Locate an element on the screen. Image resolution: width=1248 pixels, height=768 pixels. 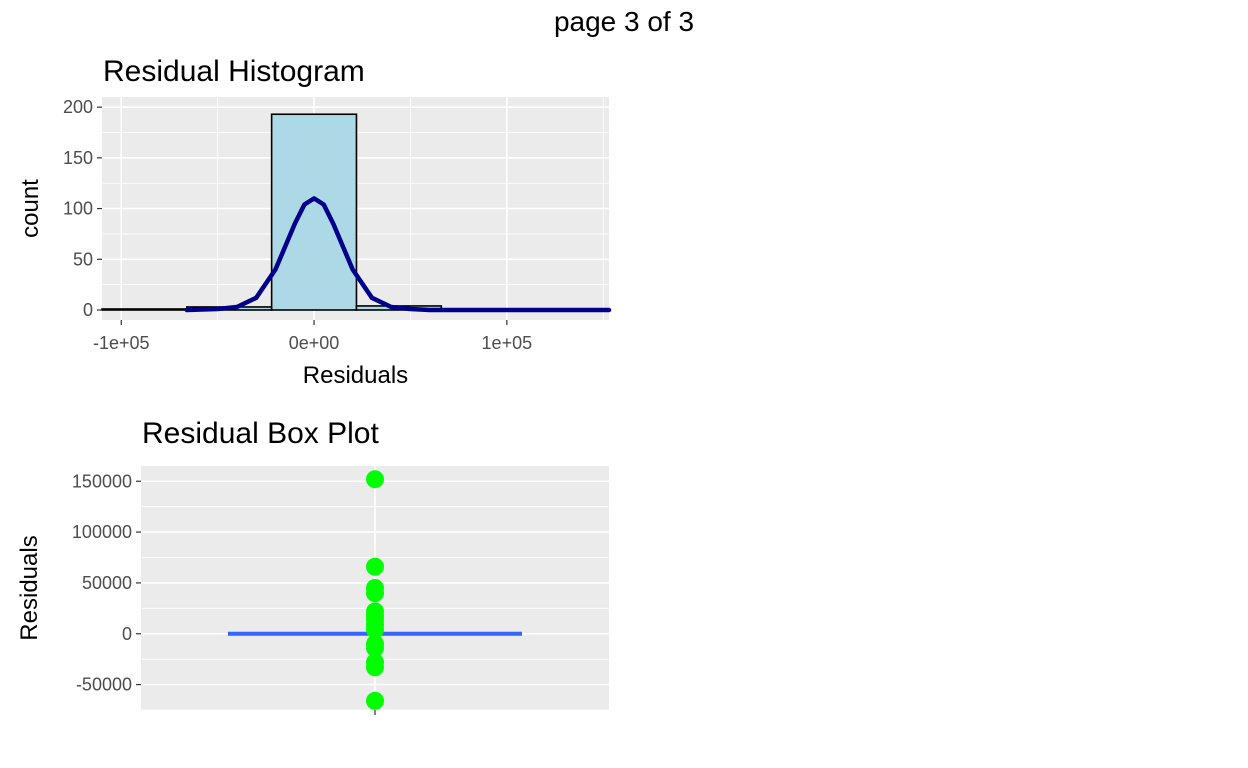
y-tick-label: -50000 is located at coordinates (104, 685).